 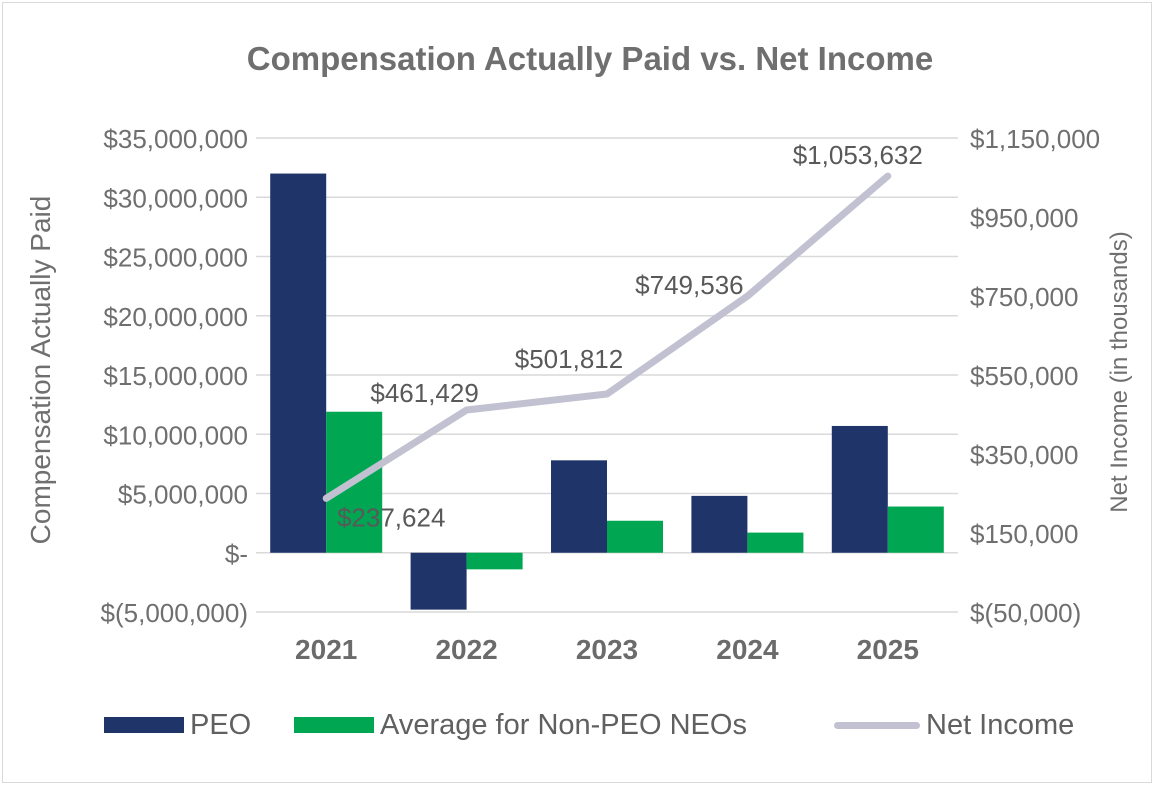 What do you see at coordinates (236, 554) in the screenshot?
I see `left-tick-label: $-` at bounding box center [236, 554].